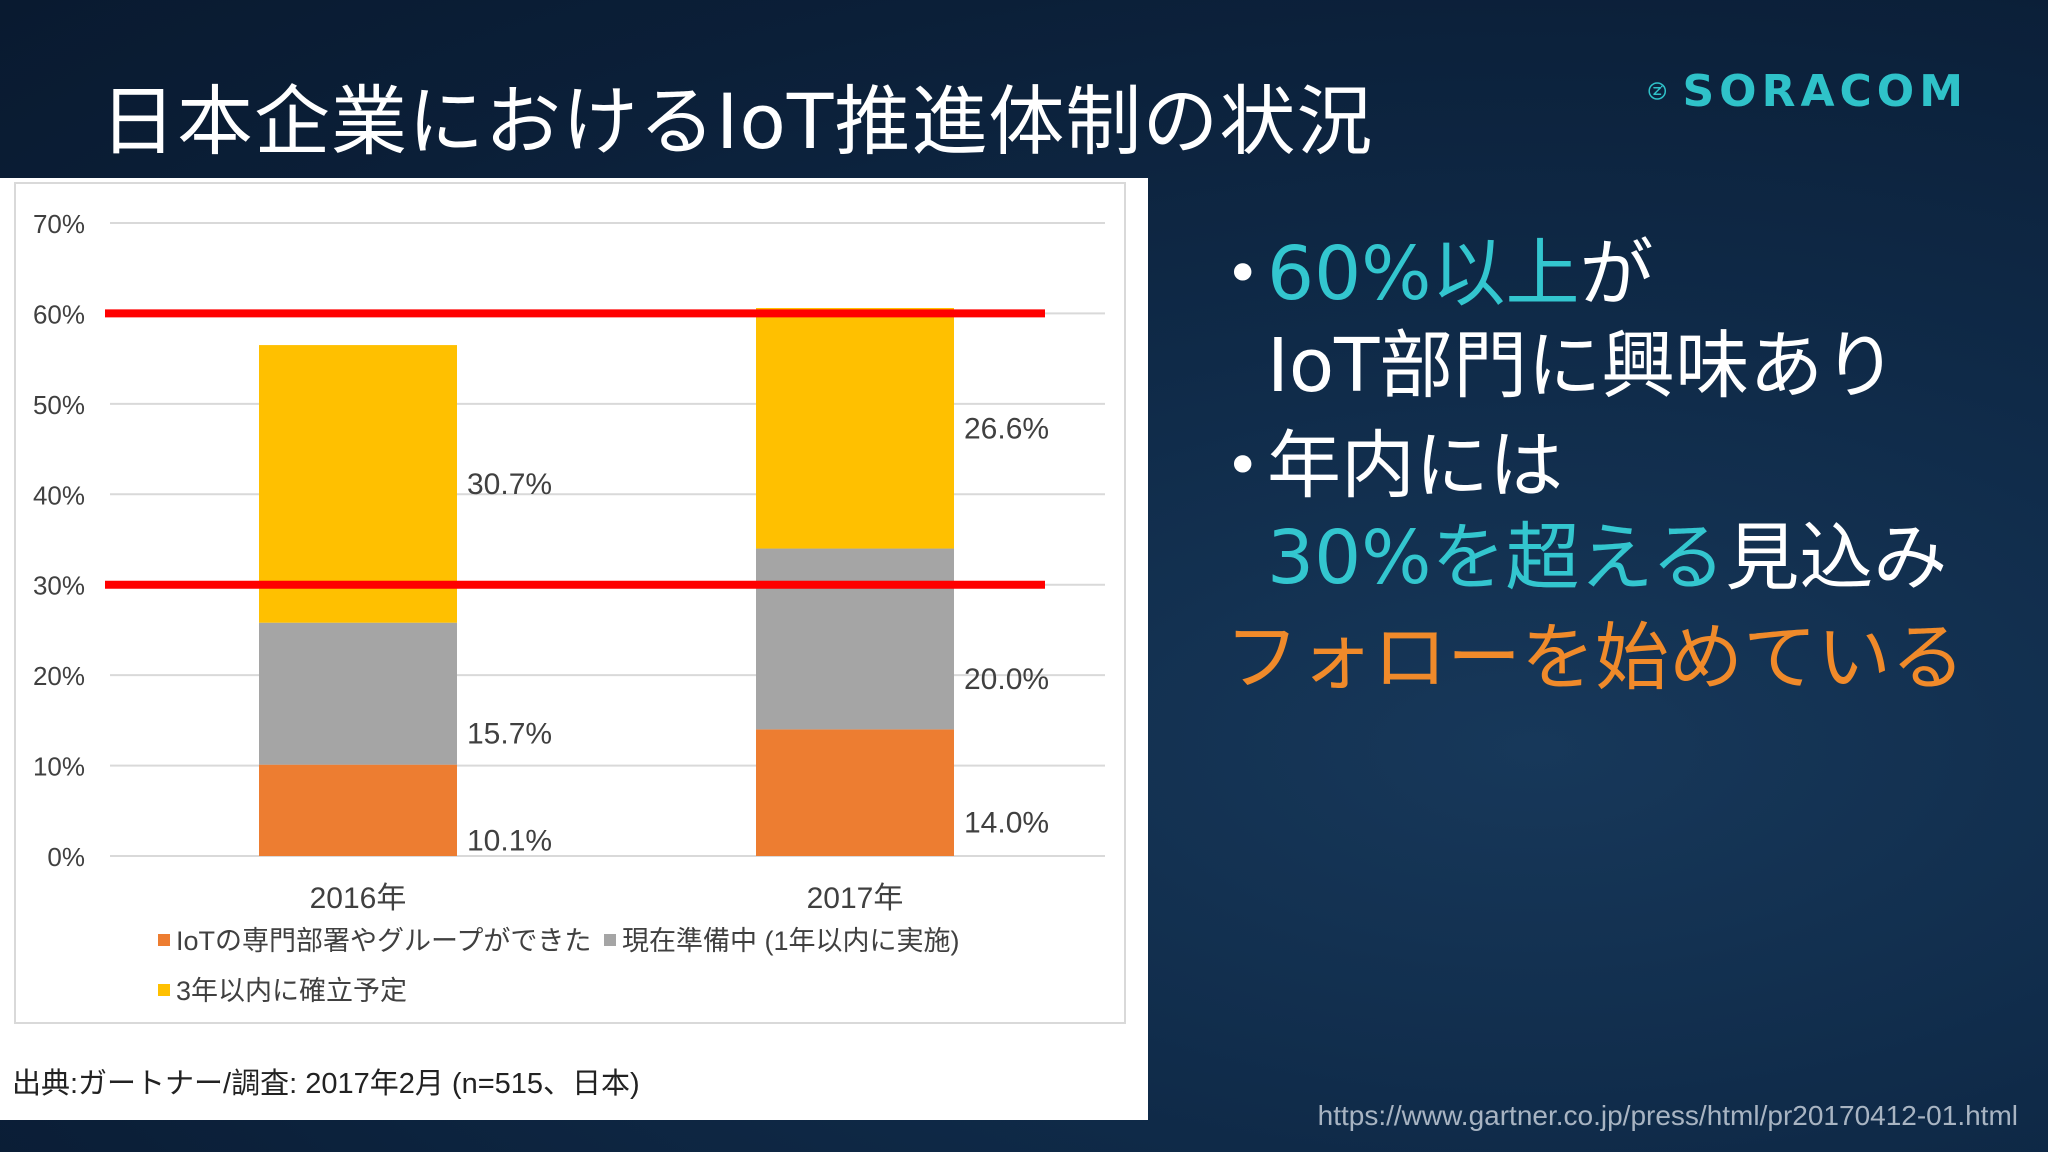 The height and width of the screenshot is (1152, 2048). I want to click on source-note: 出典:ガートナー/調査: 2017年2月 (n=515、日本), so click(326, 1083).